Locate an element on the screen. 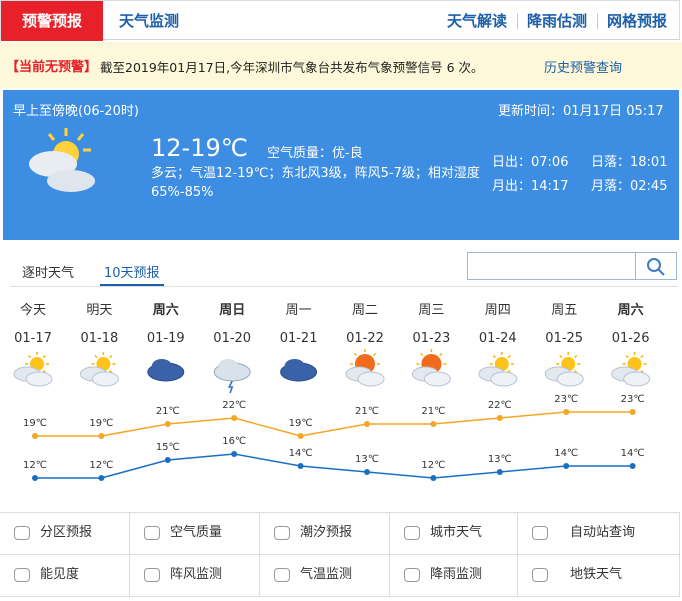  temp-label: 16℃ is located at coordinates (234, 441).